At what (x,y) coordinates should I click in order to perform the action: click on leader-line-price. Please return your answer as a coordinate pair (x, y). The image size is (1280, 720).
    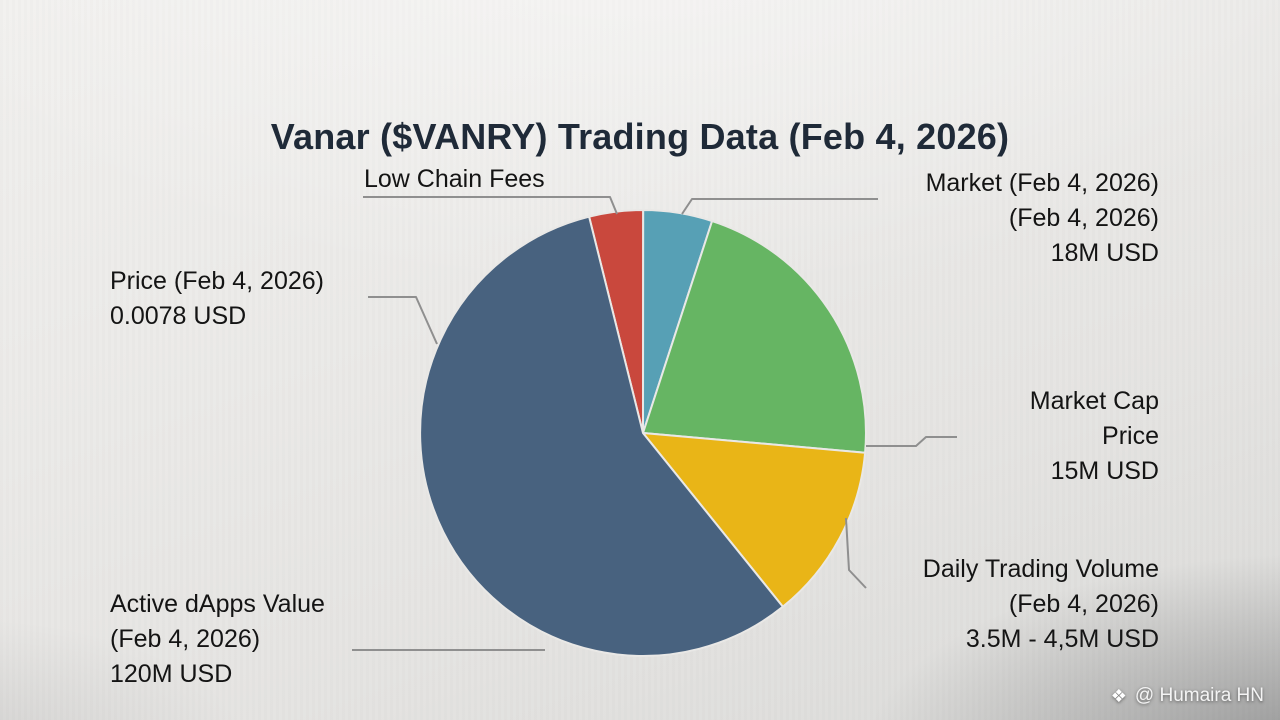
    Looking at the image, I should click on (403, 320).